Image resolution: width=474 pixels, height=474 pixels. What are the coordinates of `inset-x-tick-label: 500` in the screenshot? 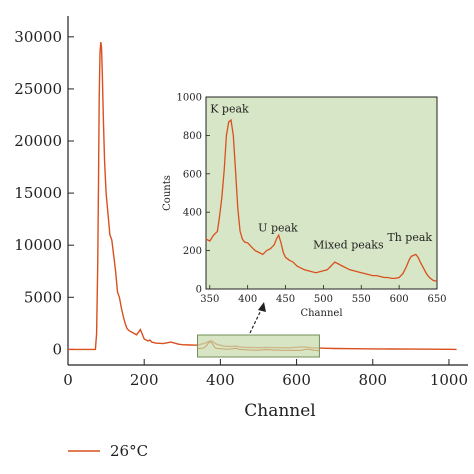 It's located at (323, 299).